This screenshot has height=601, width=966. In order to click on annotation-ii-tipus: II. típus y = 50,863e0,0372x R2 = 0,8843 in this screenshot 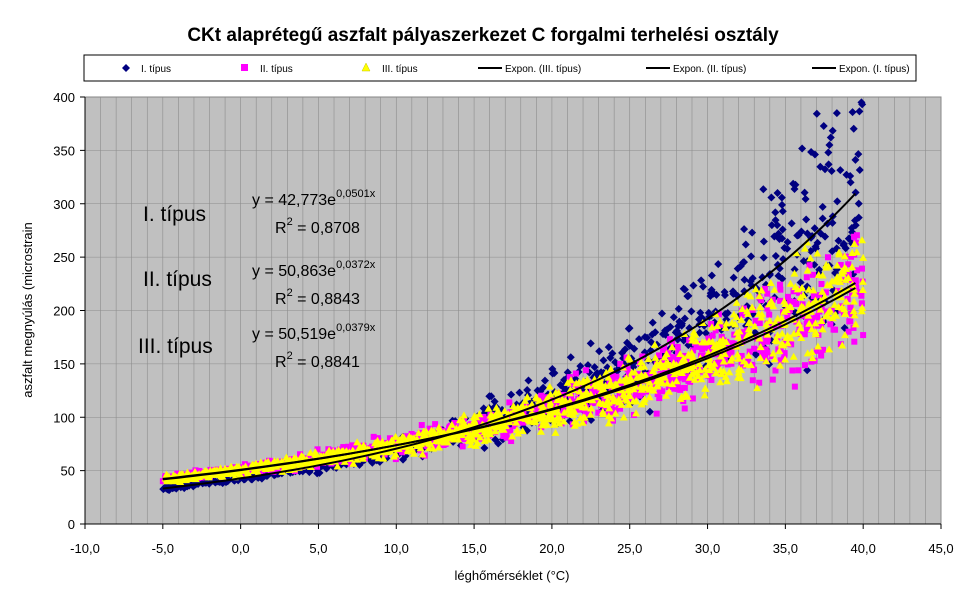, I will do `click(259, 283)`.